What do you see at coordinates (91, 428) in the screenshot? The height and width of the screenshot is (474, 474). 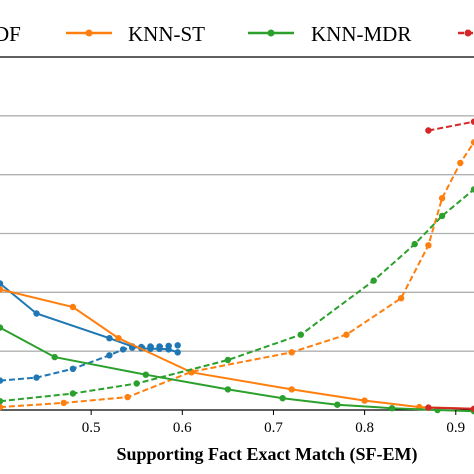 I see `x-tick-label-1: 0.5` at bounding box center [91, 428].